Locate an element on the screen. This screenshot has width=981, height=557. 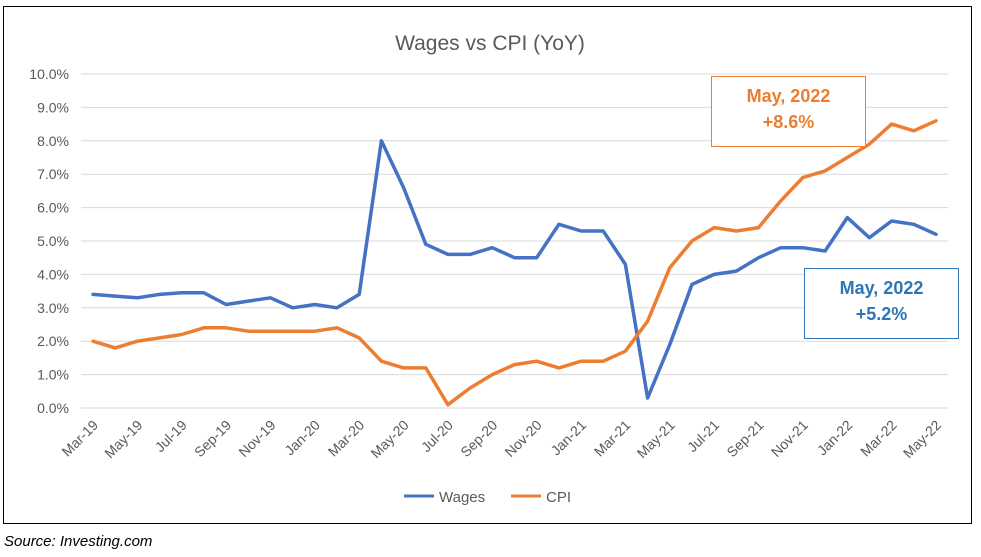
x-tick-label: Mar-21 is located at coordinates (612, 438).